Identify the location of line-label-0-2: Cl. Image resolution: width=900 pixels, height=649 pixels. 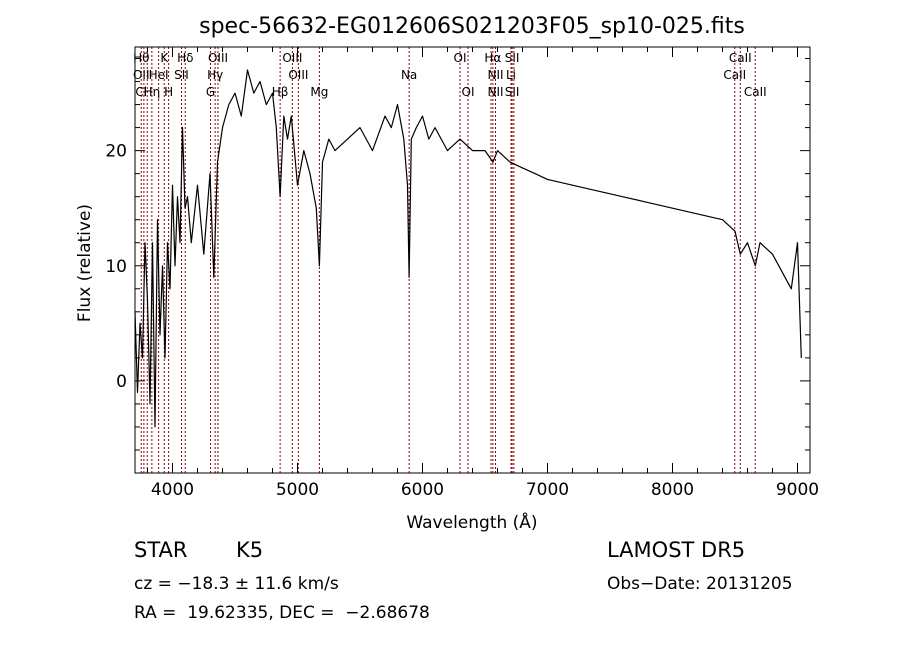
(141, 92).